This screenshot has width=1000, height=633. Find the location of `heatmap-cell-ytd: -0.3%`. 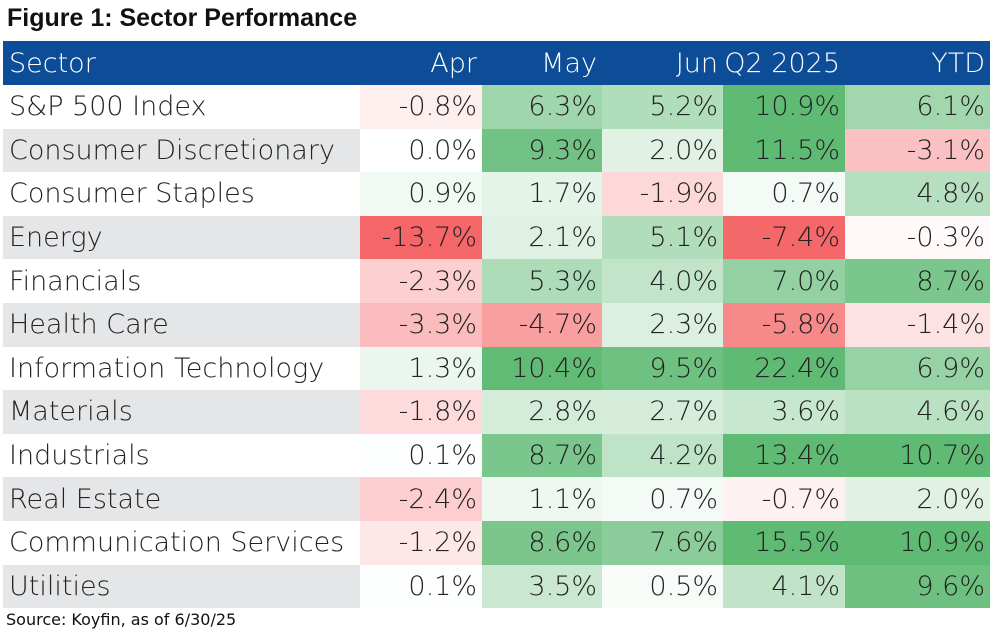

heatmap-cell-ytd: -0.3% is located at coordinates (917, 237).